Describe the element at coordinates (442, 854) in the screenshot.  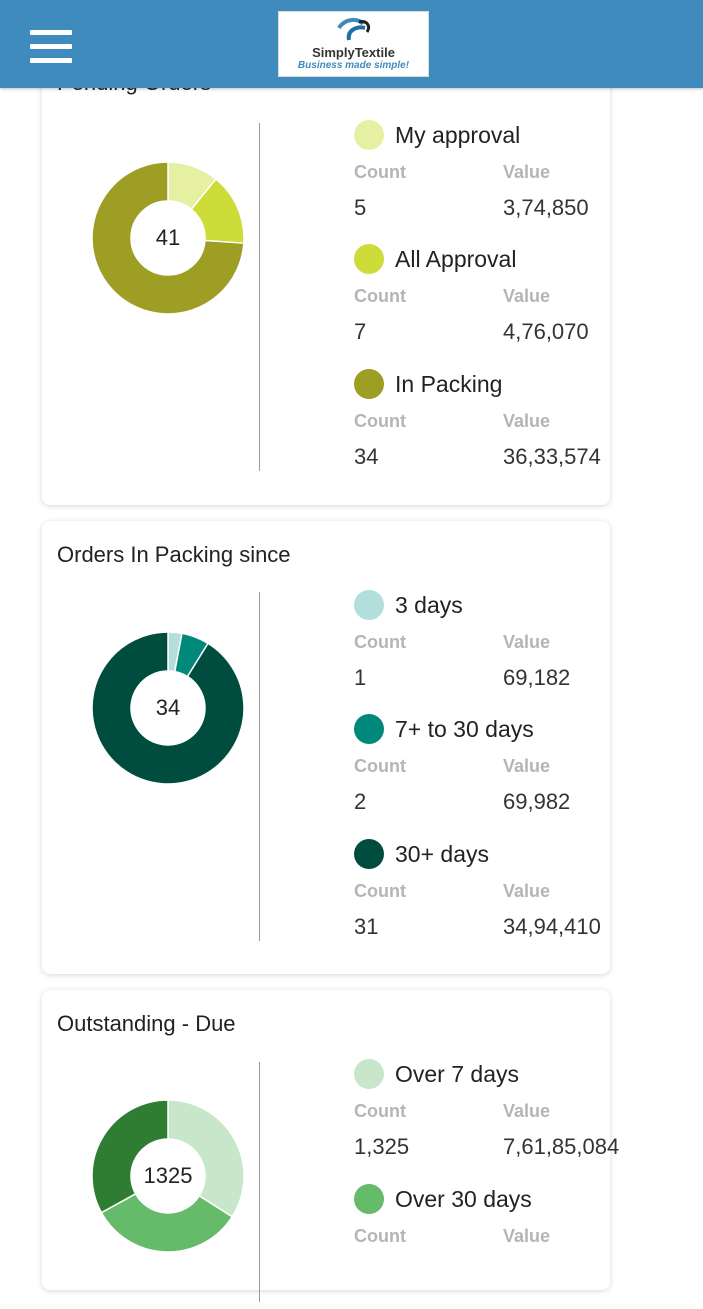
I see `legend-label: 30+ days` at that location.